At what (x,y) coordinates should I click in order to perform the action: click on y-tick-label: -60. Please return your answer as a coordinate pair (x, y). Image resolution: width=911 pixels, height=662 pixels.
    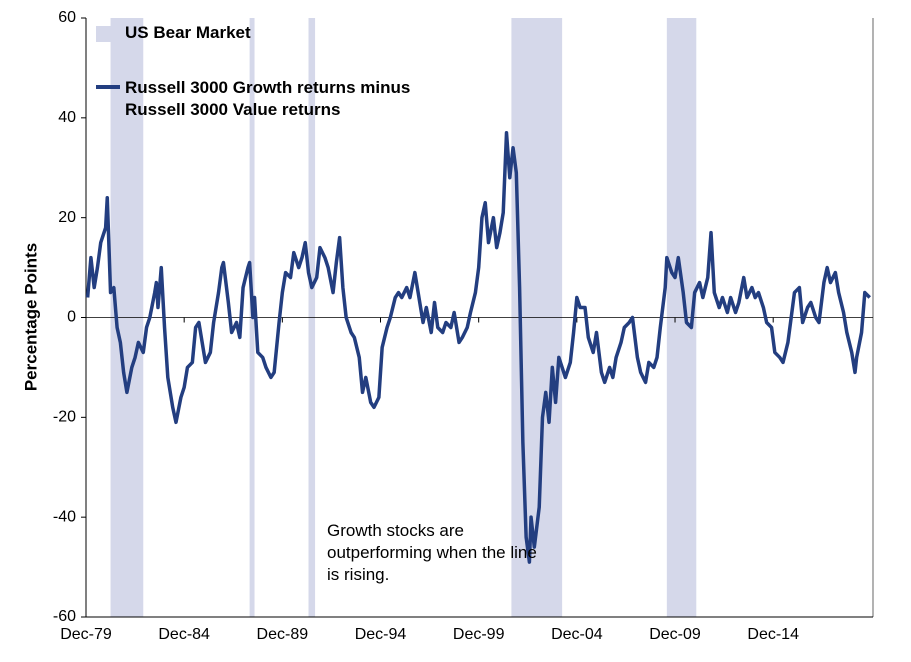
    Looking at the image, I should click on (64, 616).